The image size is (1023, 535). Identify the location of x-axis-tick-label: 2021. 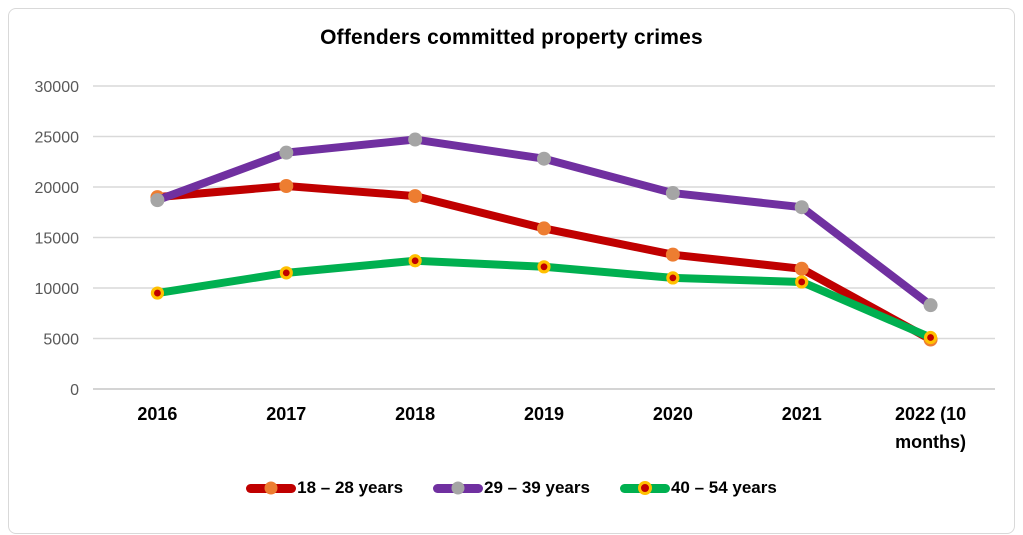
(802, 414).